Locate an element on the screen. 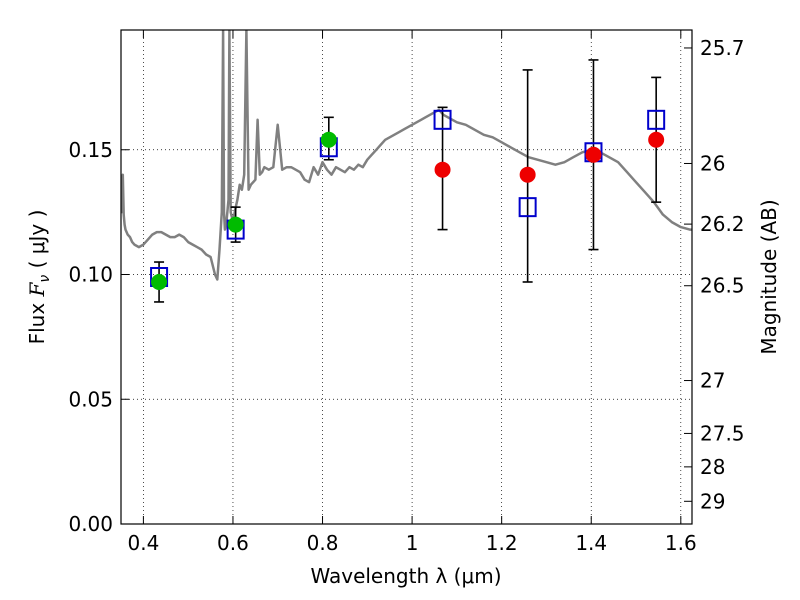 The width and height of the screenshot is (800, 600). y2-tick-label: 27 is located at coordinates (712, 381).